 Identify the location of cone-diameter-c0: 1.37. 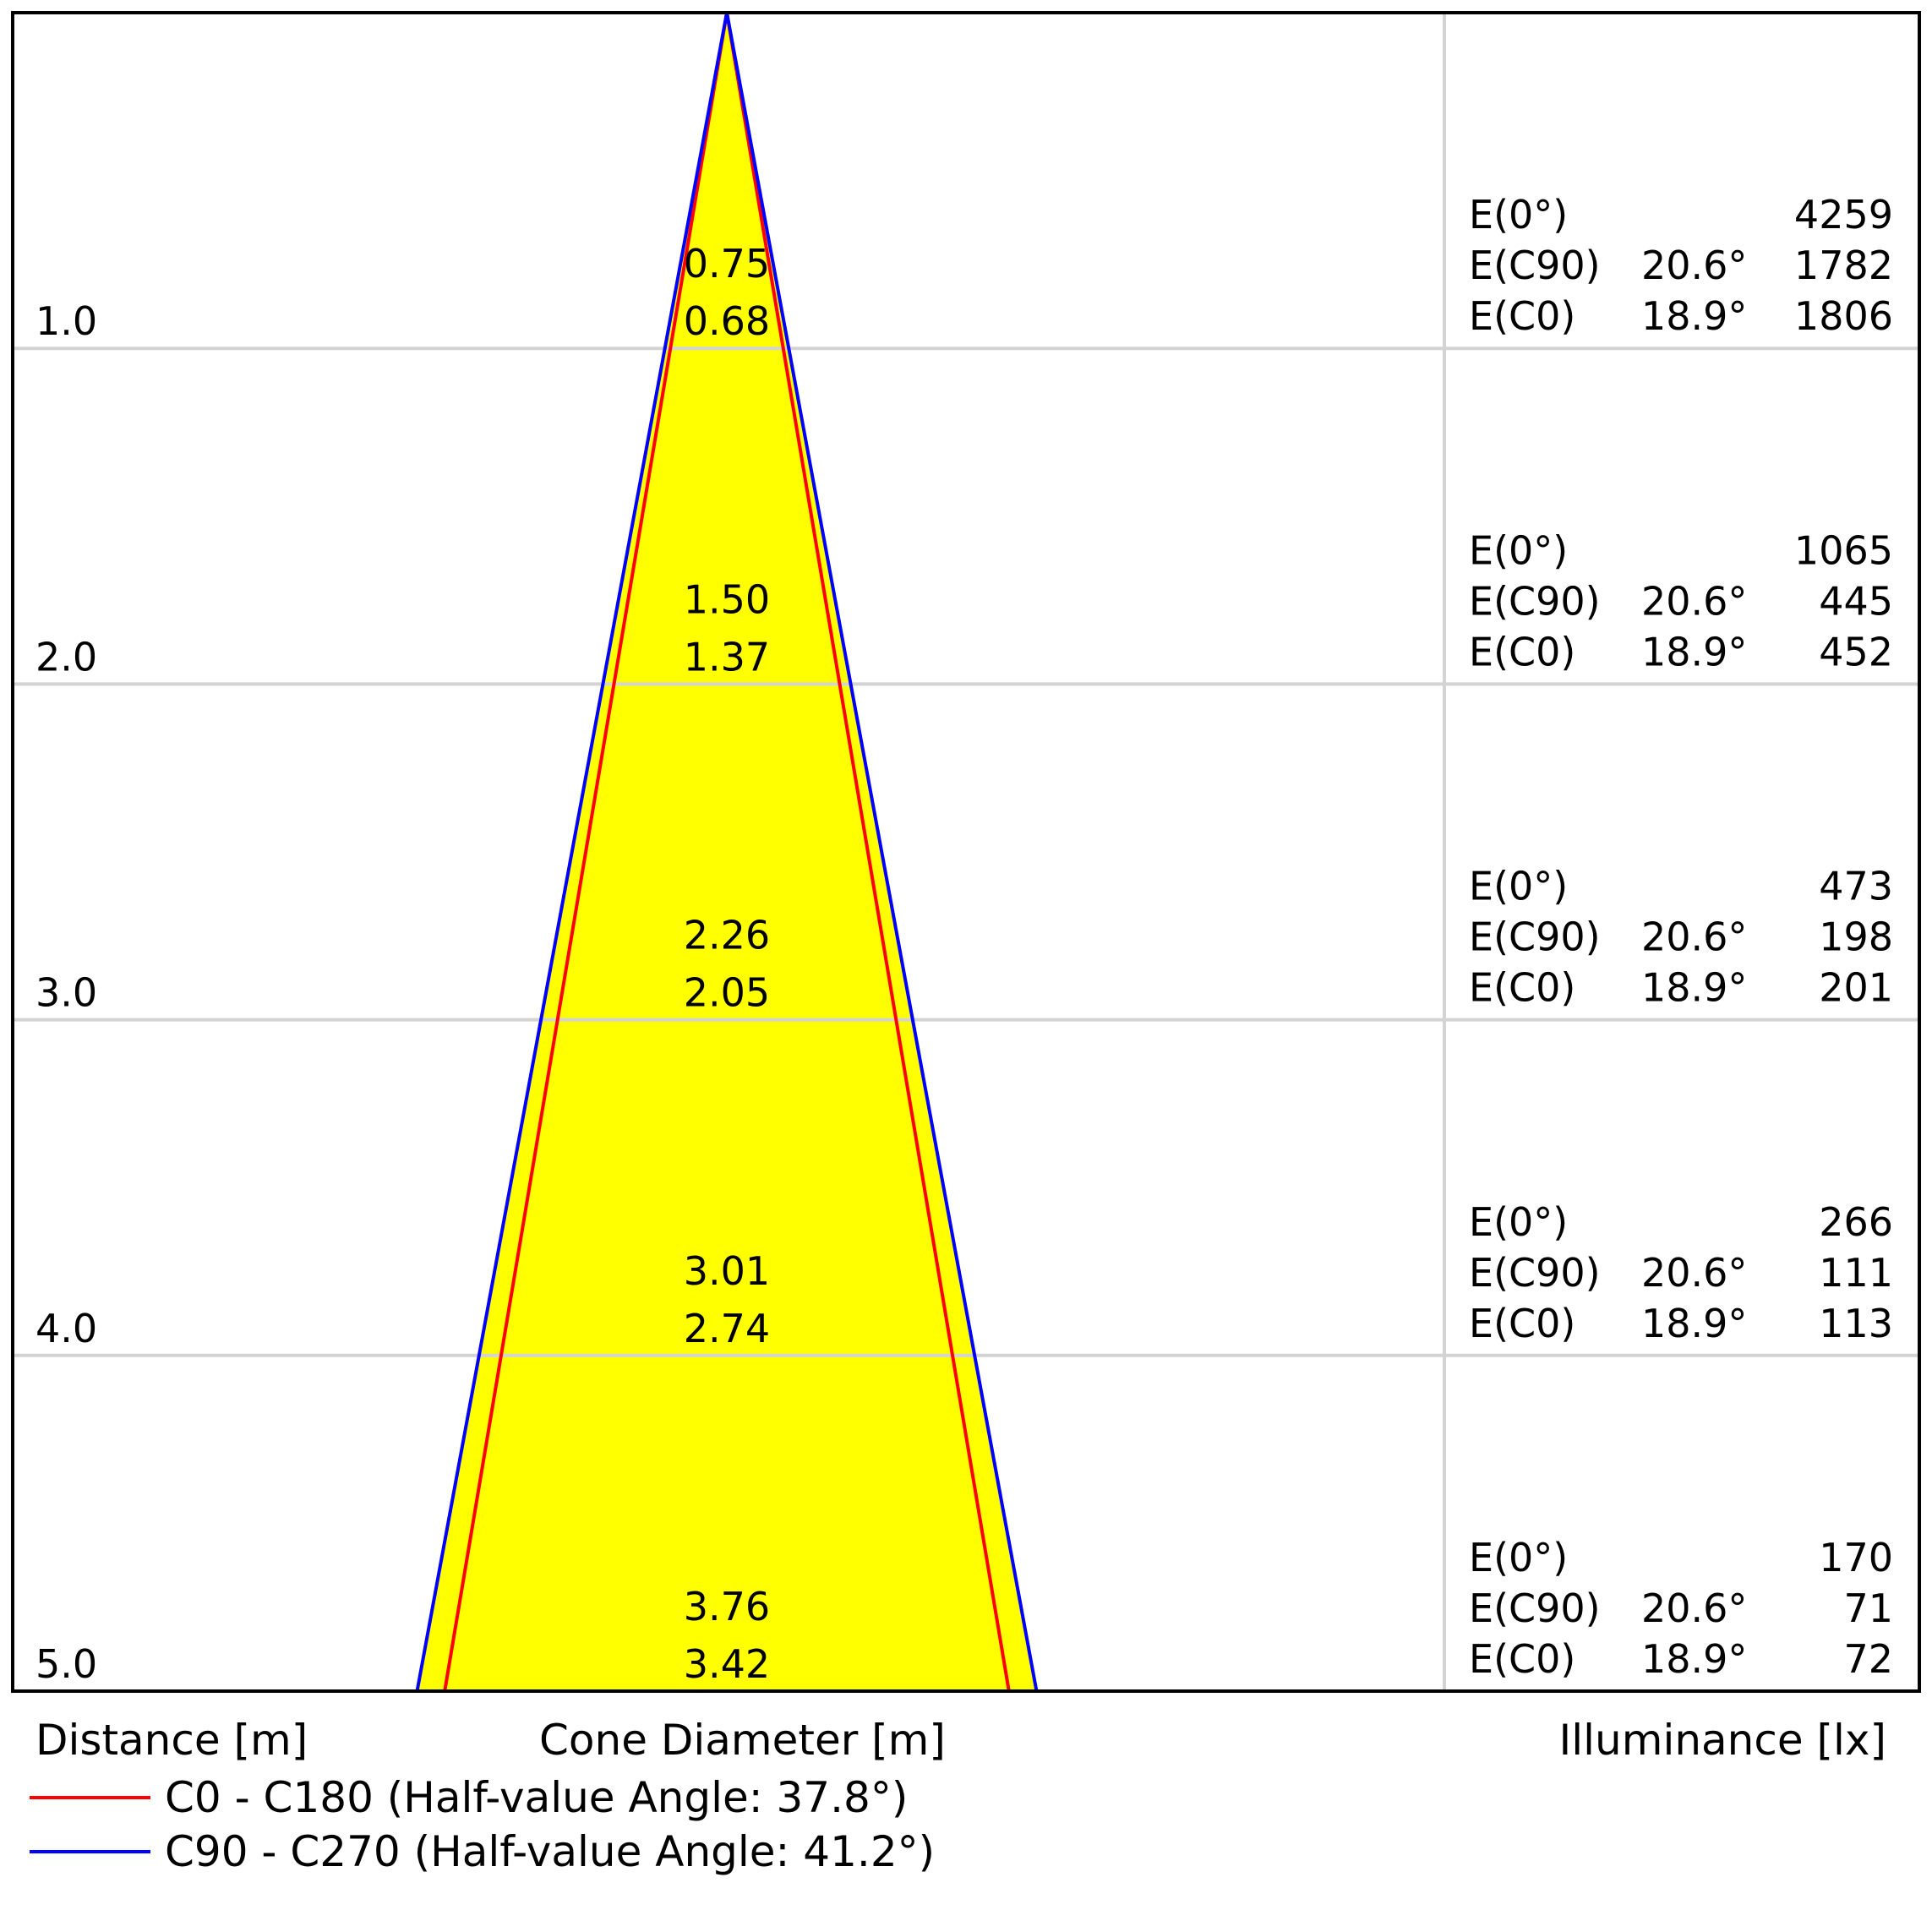
(727, 656).